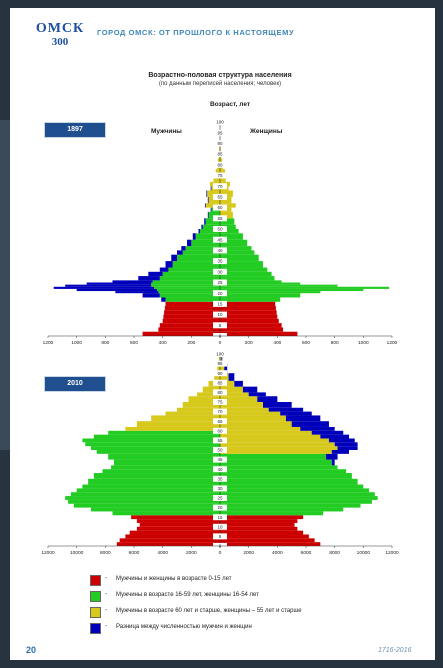  Describe the element at coordinates (134, 553) in the screenshot. I see `value-tick-label: 6000` at that location.